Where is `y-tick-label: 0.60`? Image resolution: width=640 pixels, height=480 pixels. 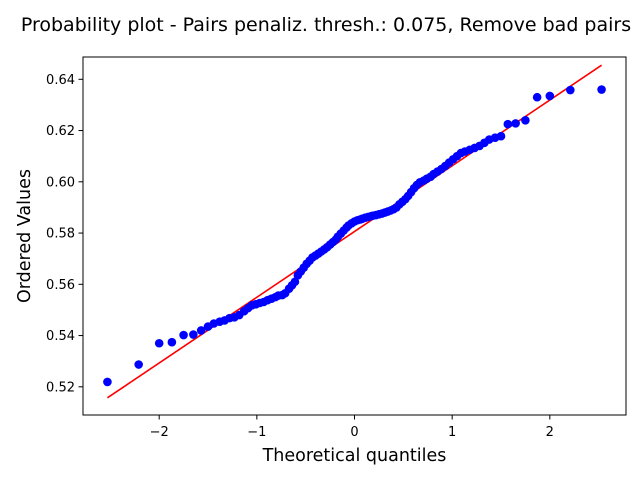 y-tick-label: 0.60 is located at coordinates (60, 182).